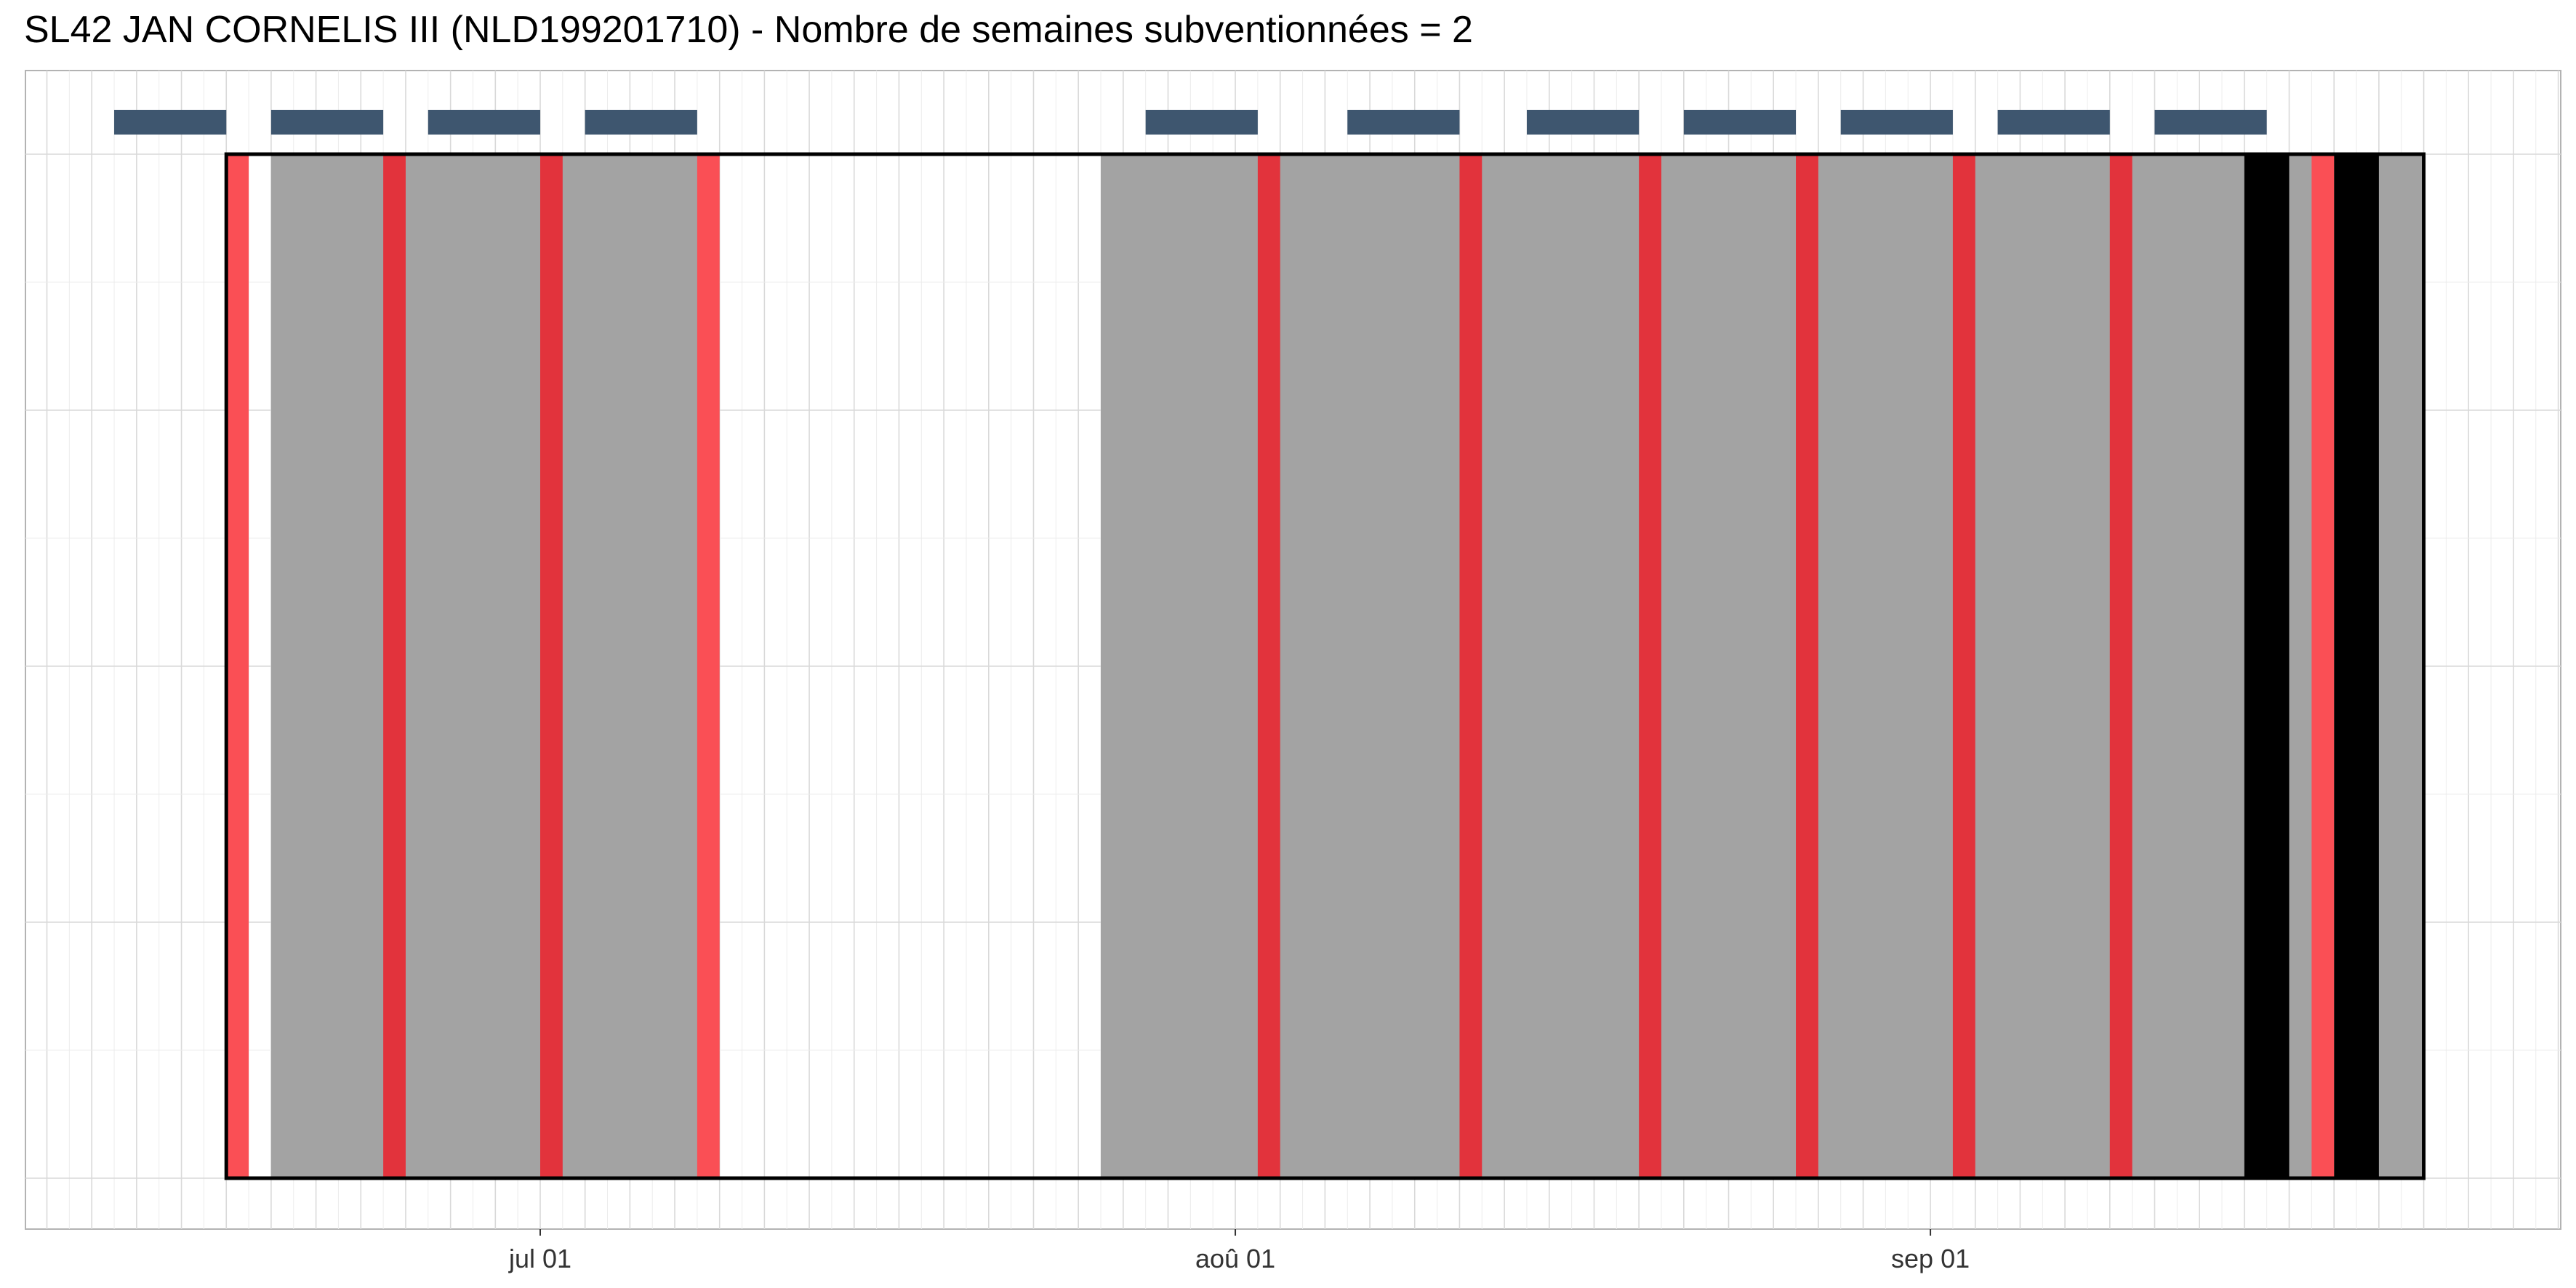 This screenshot has height=1288, width=2576. I want to click on x-tick-label: jul 01, so click(539, 1258).